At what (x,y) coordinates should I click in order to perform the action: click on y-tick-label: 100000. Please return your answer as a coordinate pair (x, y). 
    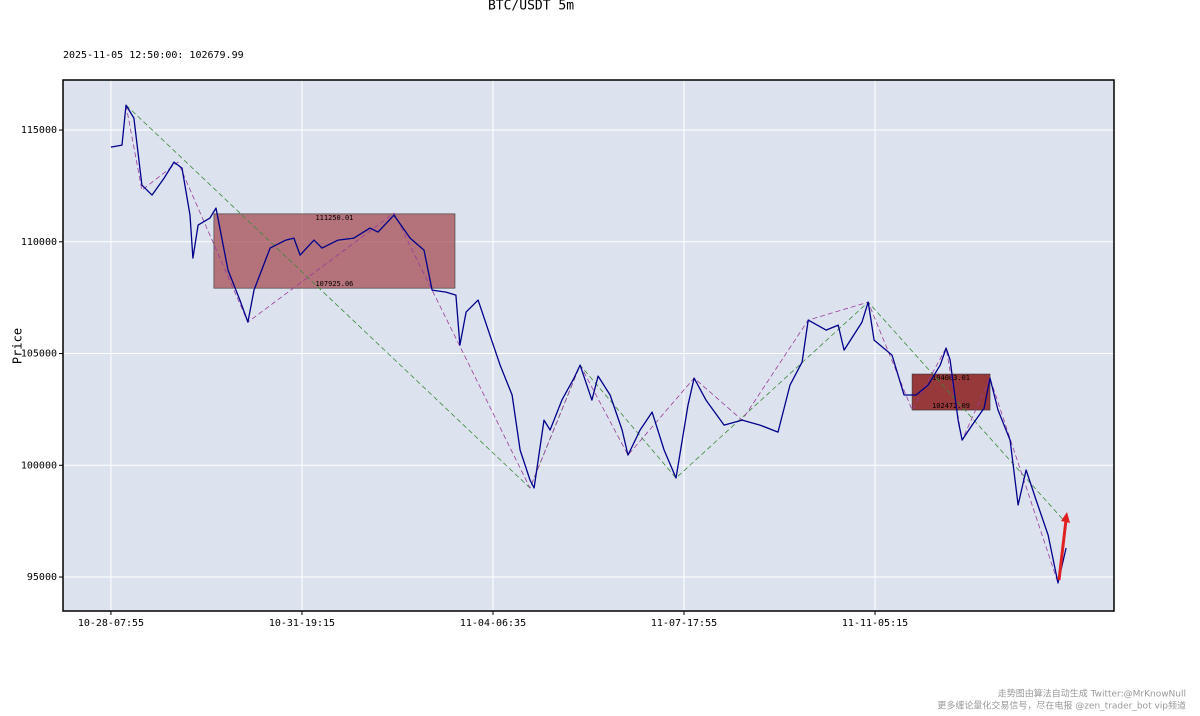
    Looking at the image, I should click on (39, 465).